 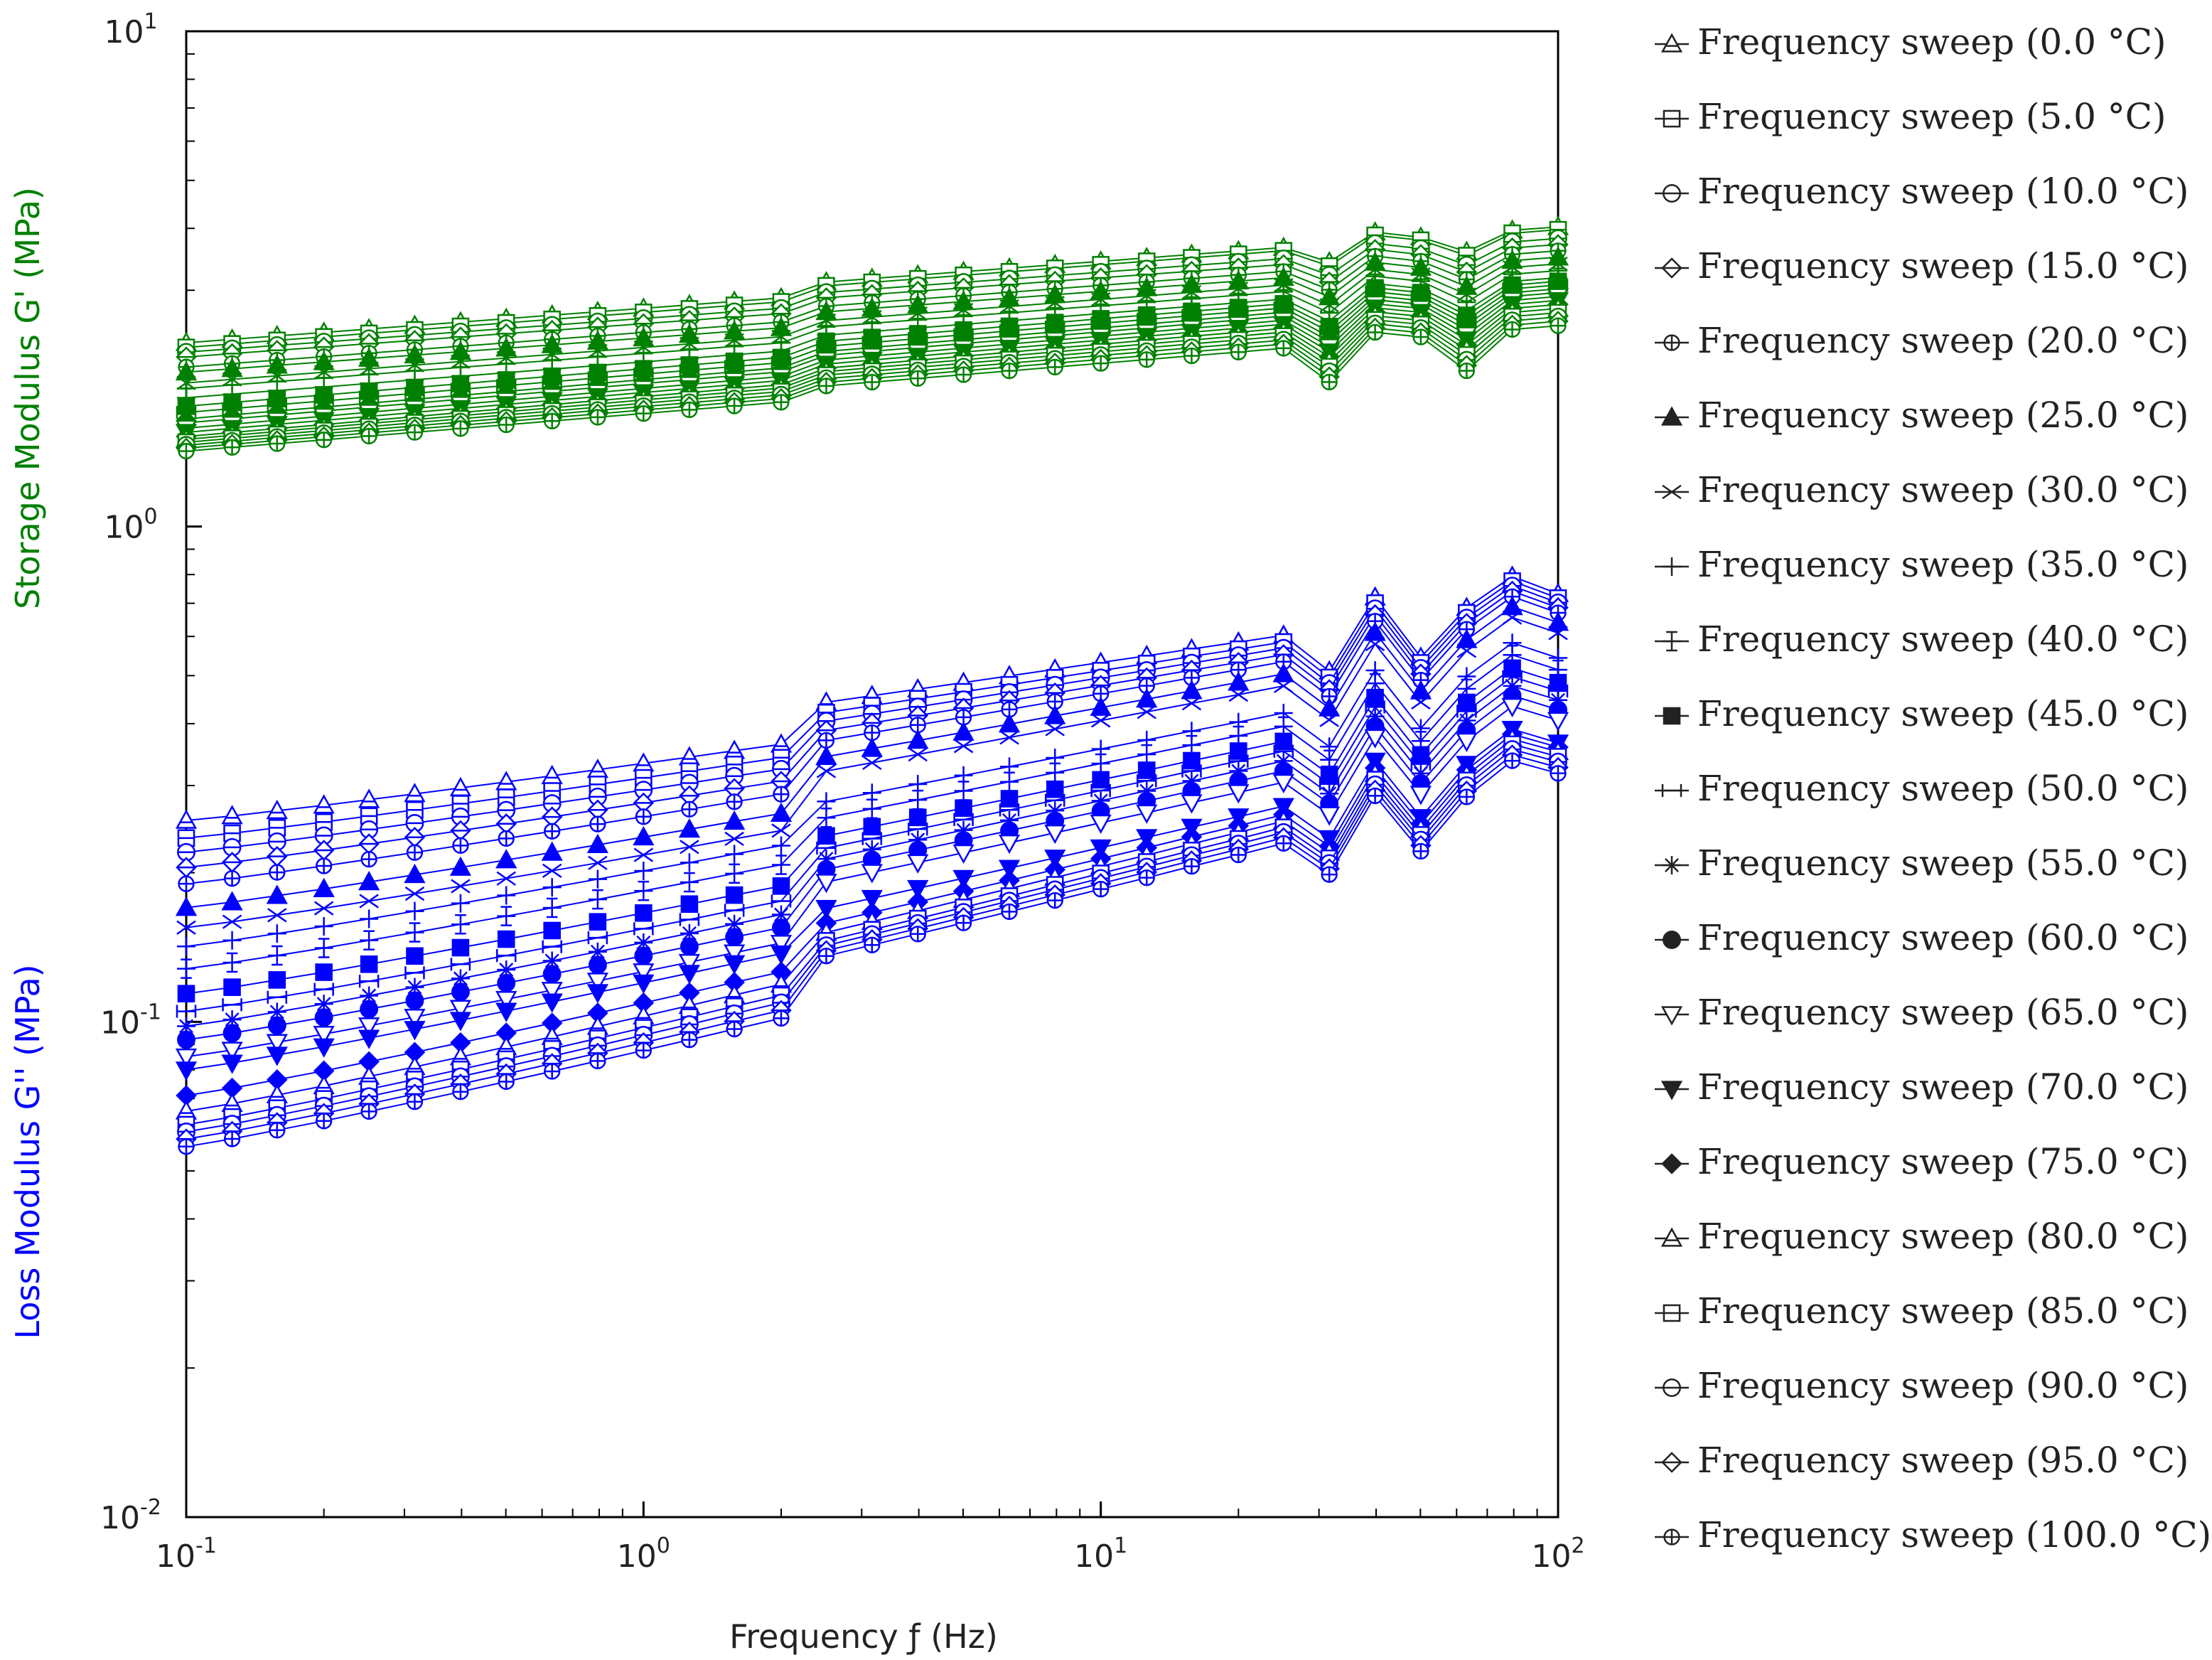 What do you see at coordinates (1943, 340) in the screenshot?
I see `legend-label: Frequency sweep (20.0 °C)` at bounding box center [1943, 340].